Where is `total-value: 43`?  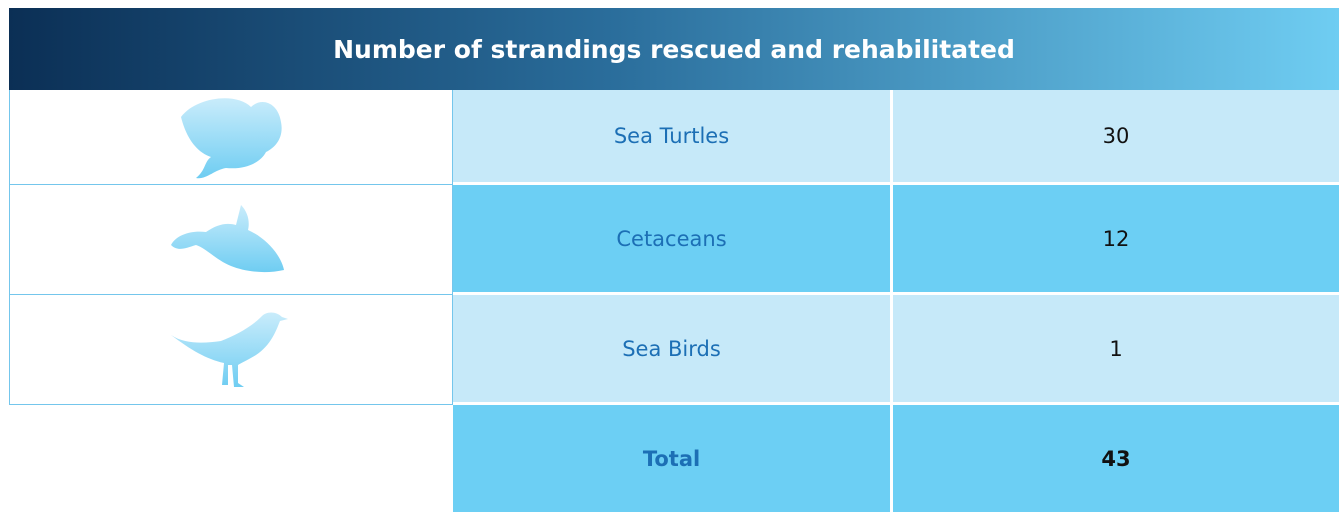
total-value: 43 is located at coordinates (1116, 460).